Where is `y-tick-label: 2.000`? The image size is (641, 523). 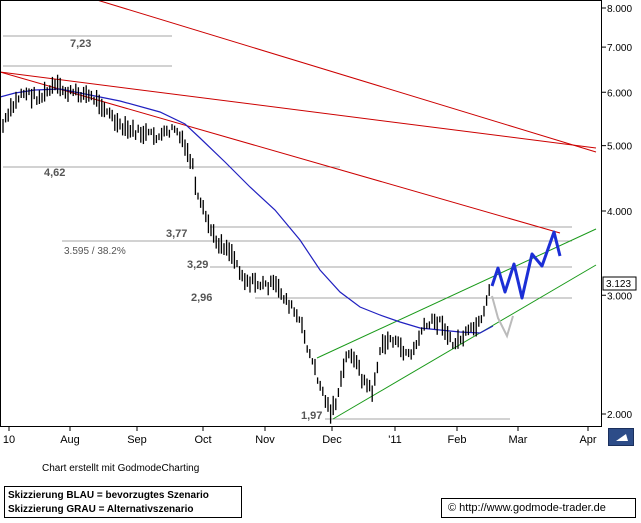 y-tick-label: 2.000 is located at coordinates (619, 415).